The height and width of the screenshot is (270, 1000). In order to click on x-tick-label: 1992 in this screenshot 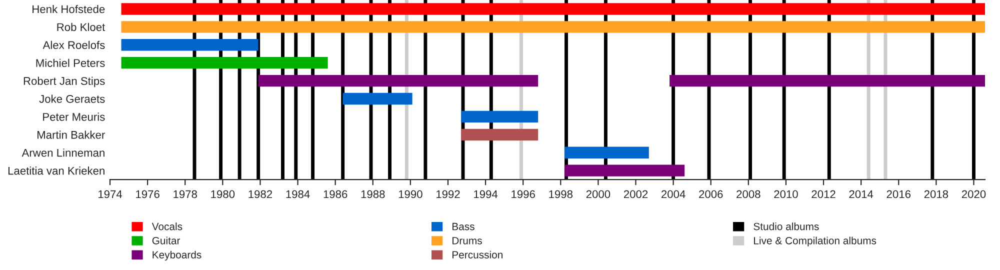, I will do `click(448, 194)`.